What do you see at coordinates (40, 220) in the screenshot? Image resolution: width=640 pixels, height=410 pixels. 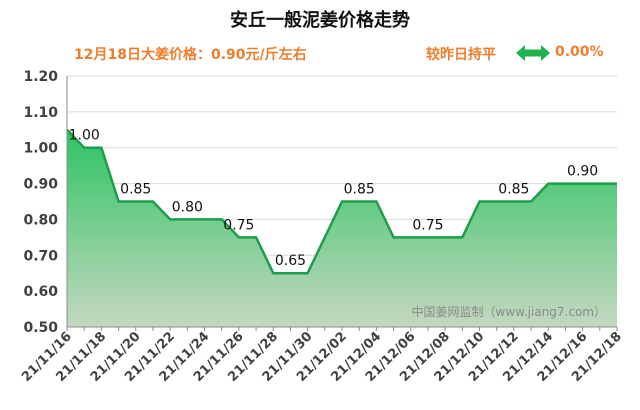 I see `y-tick-label: 0.80` at bounding box center [40, 220].